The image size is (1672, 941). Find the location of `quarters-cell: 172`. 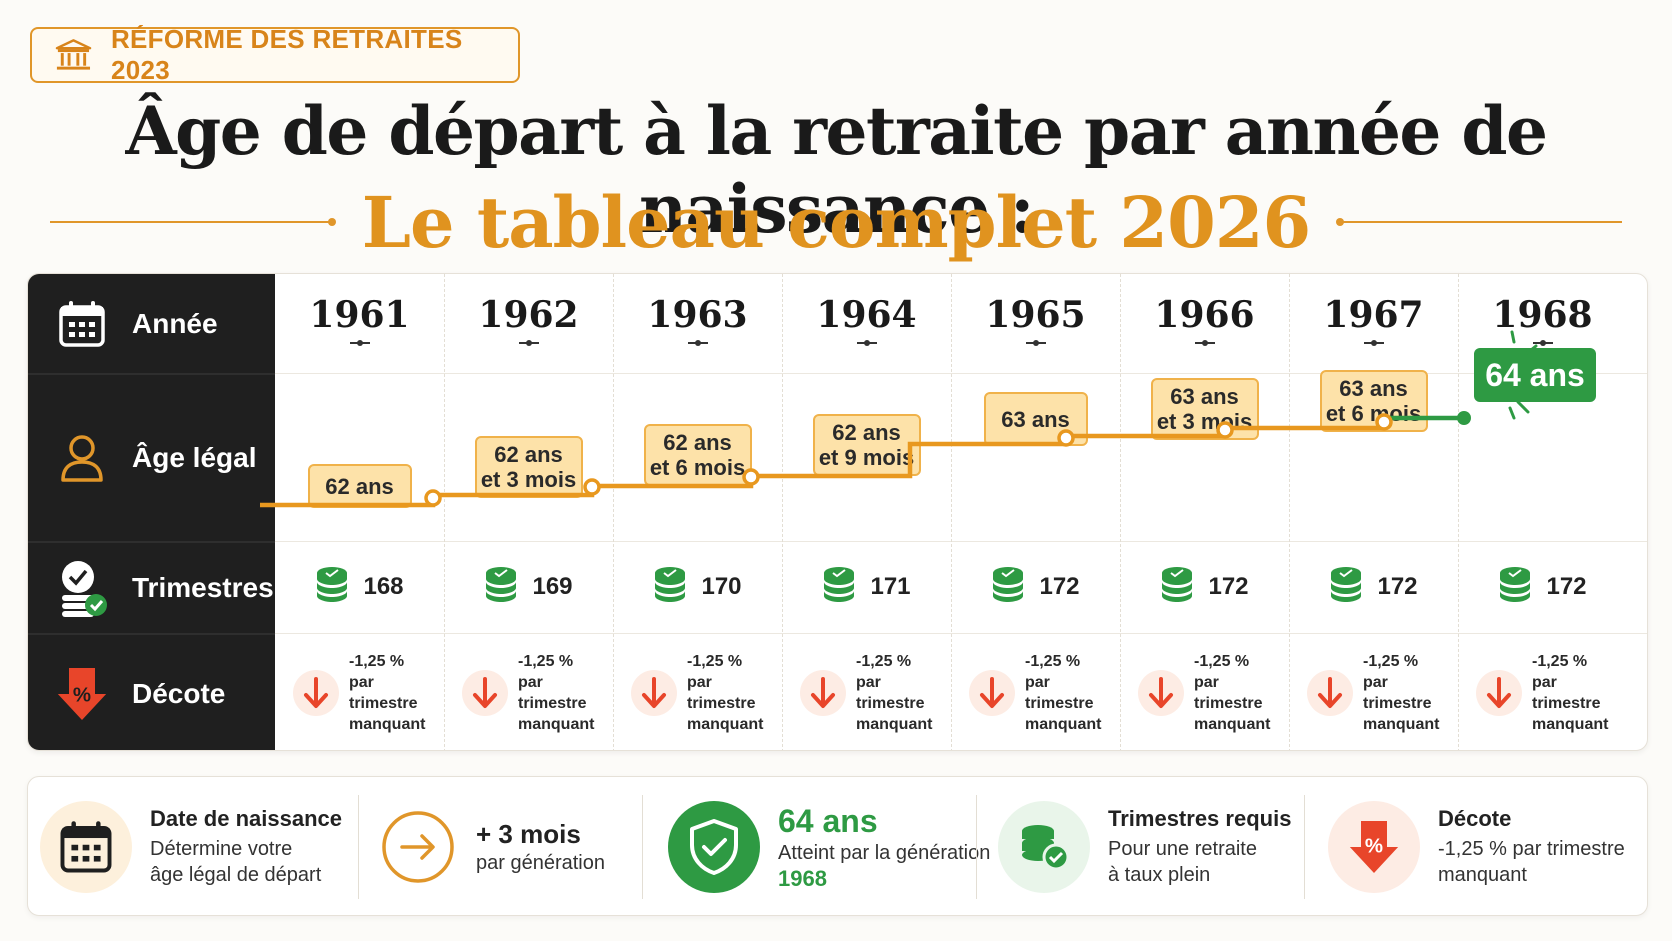

quarters-cell: 172 is located at coordinates (1035, 587).